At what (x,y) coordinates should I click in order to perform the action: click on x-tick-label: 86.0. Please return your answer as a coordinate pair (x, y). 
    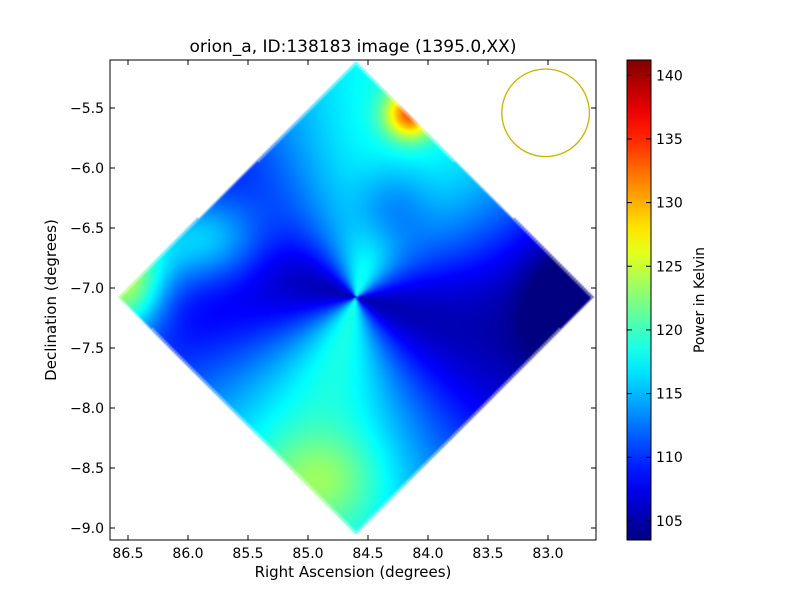
    Looking at the image, I should click on (187, 554).